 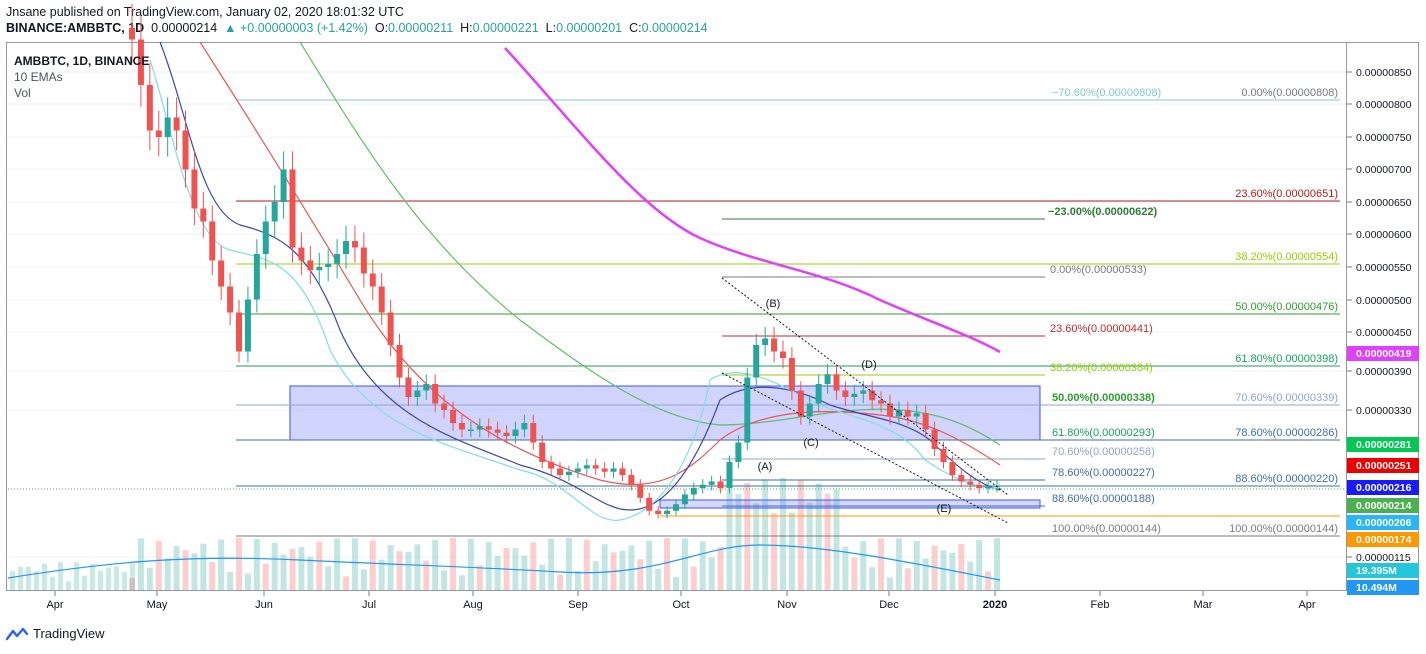 What do you see at coordinates (381, 28) in the screenshot?
I see `open-label: O:` at bounding box center [381, 28].